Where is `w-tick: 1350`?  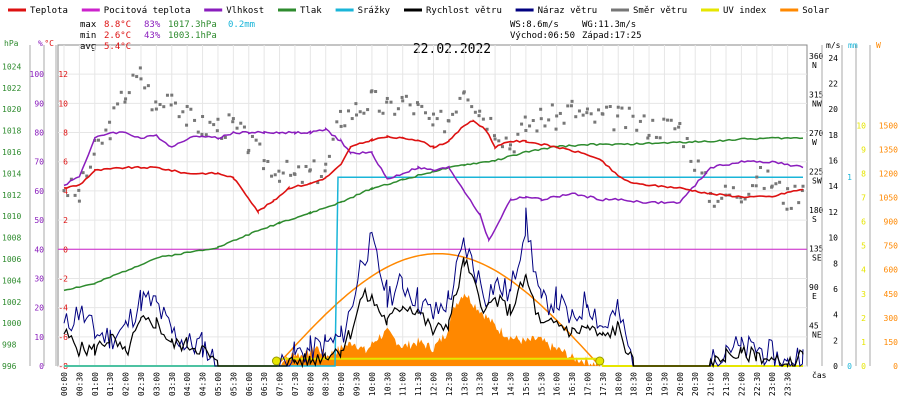
w-tick: 1350 is located at coordinates (888, 149).